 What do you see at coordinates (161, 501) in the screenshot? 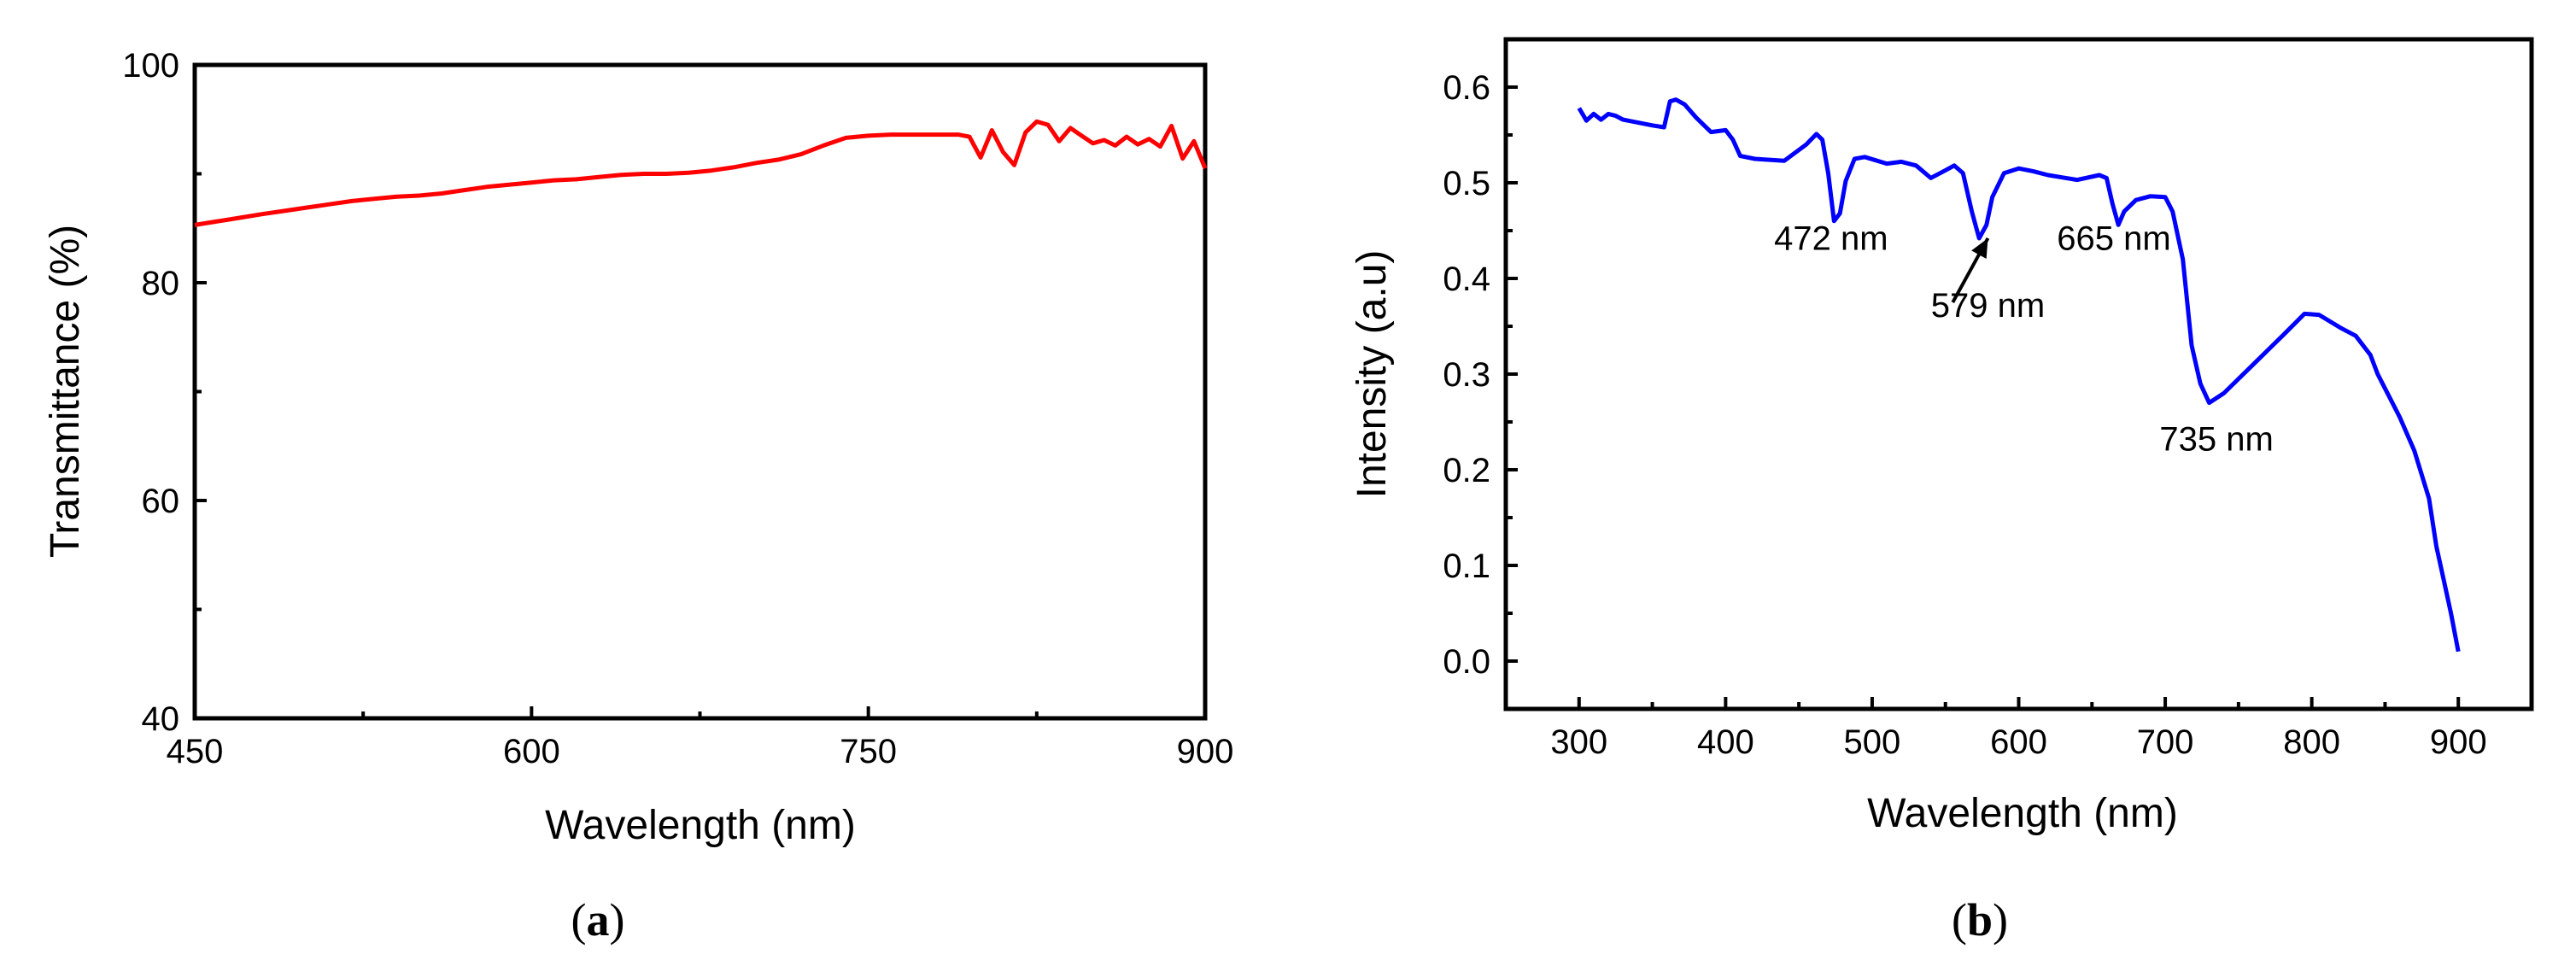
I see `chart-a-y-tick-label: 60` at bounding box center [161, 501].